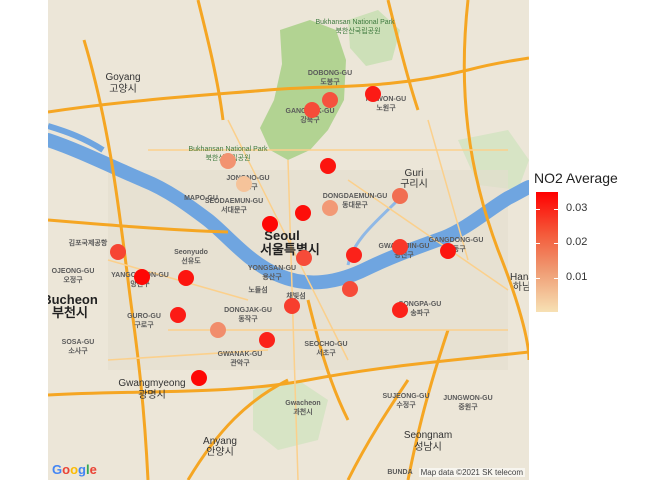 The image size is (672, 480). I want to click on map-label: 용산구, so click(272, 276).